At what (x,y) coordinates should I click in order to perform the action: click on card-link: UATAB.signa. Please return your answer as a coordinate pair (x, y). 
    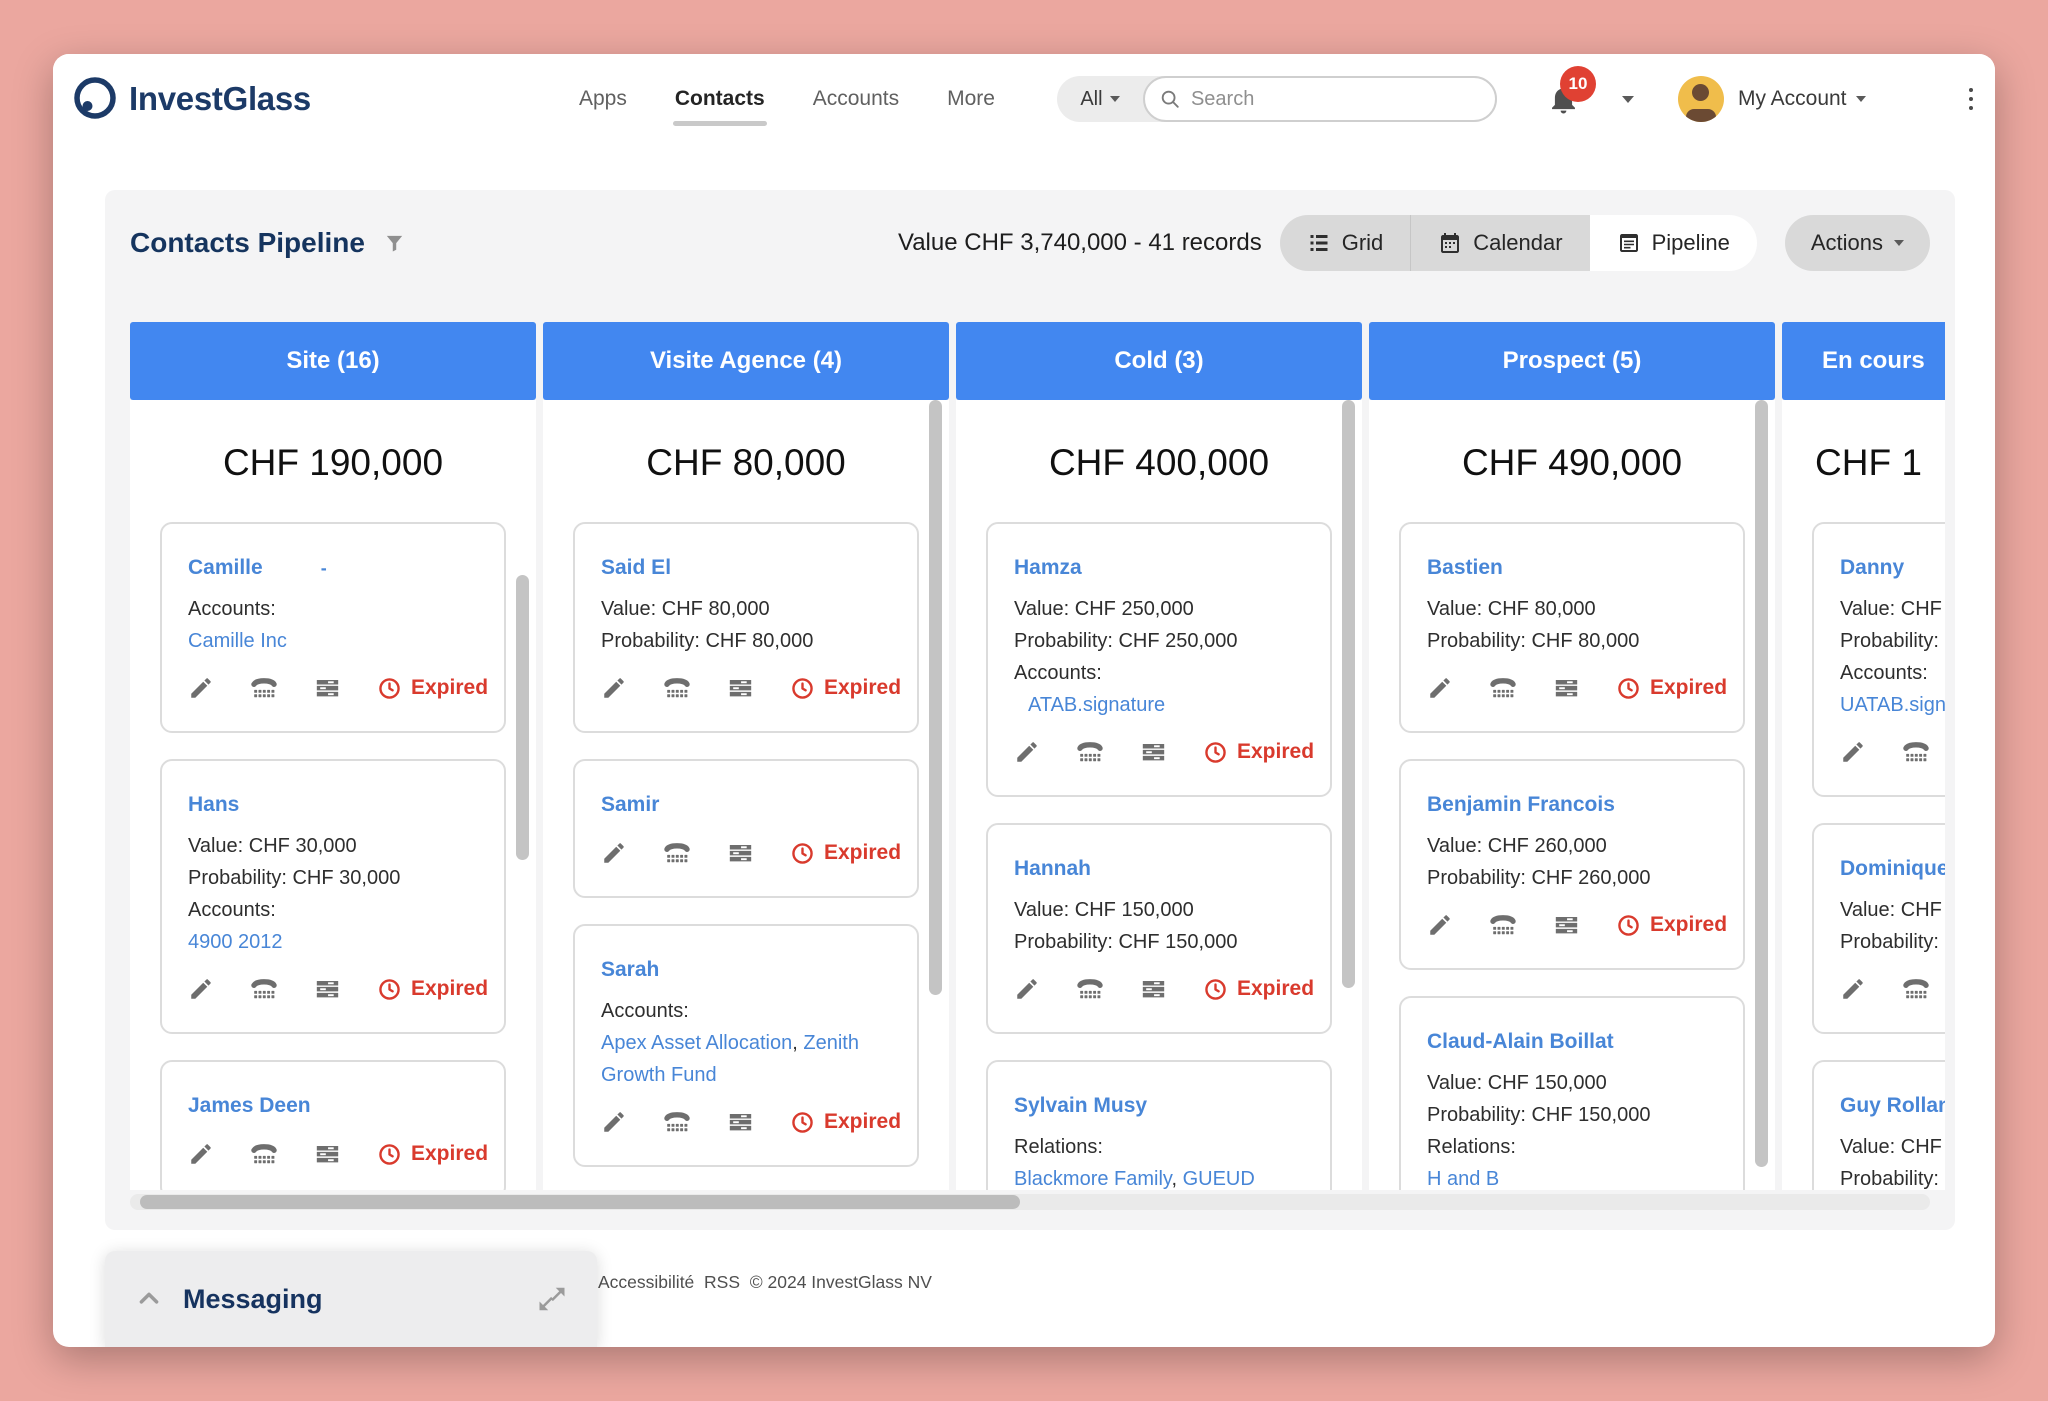
    Looking at the image, I should click on (1892, 705).